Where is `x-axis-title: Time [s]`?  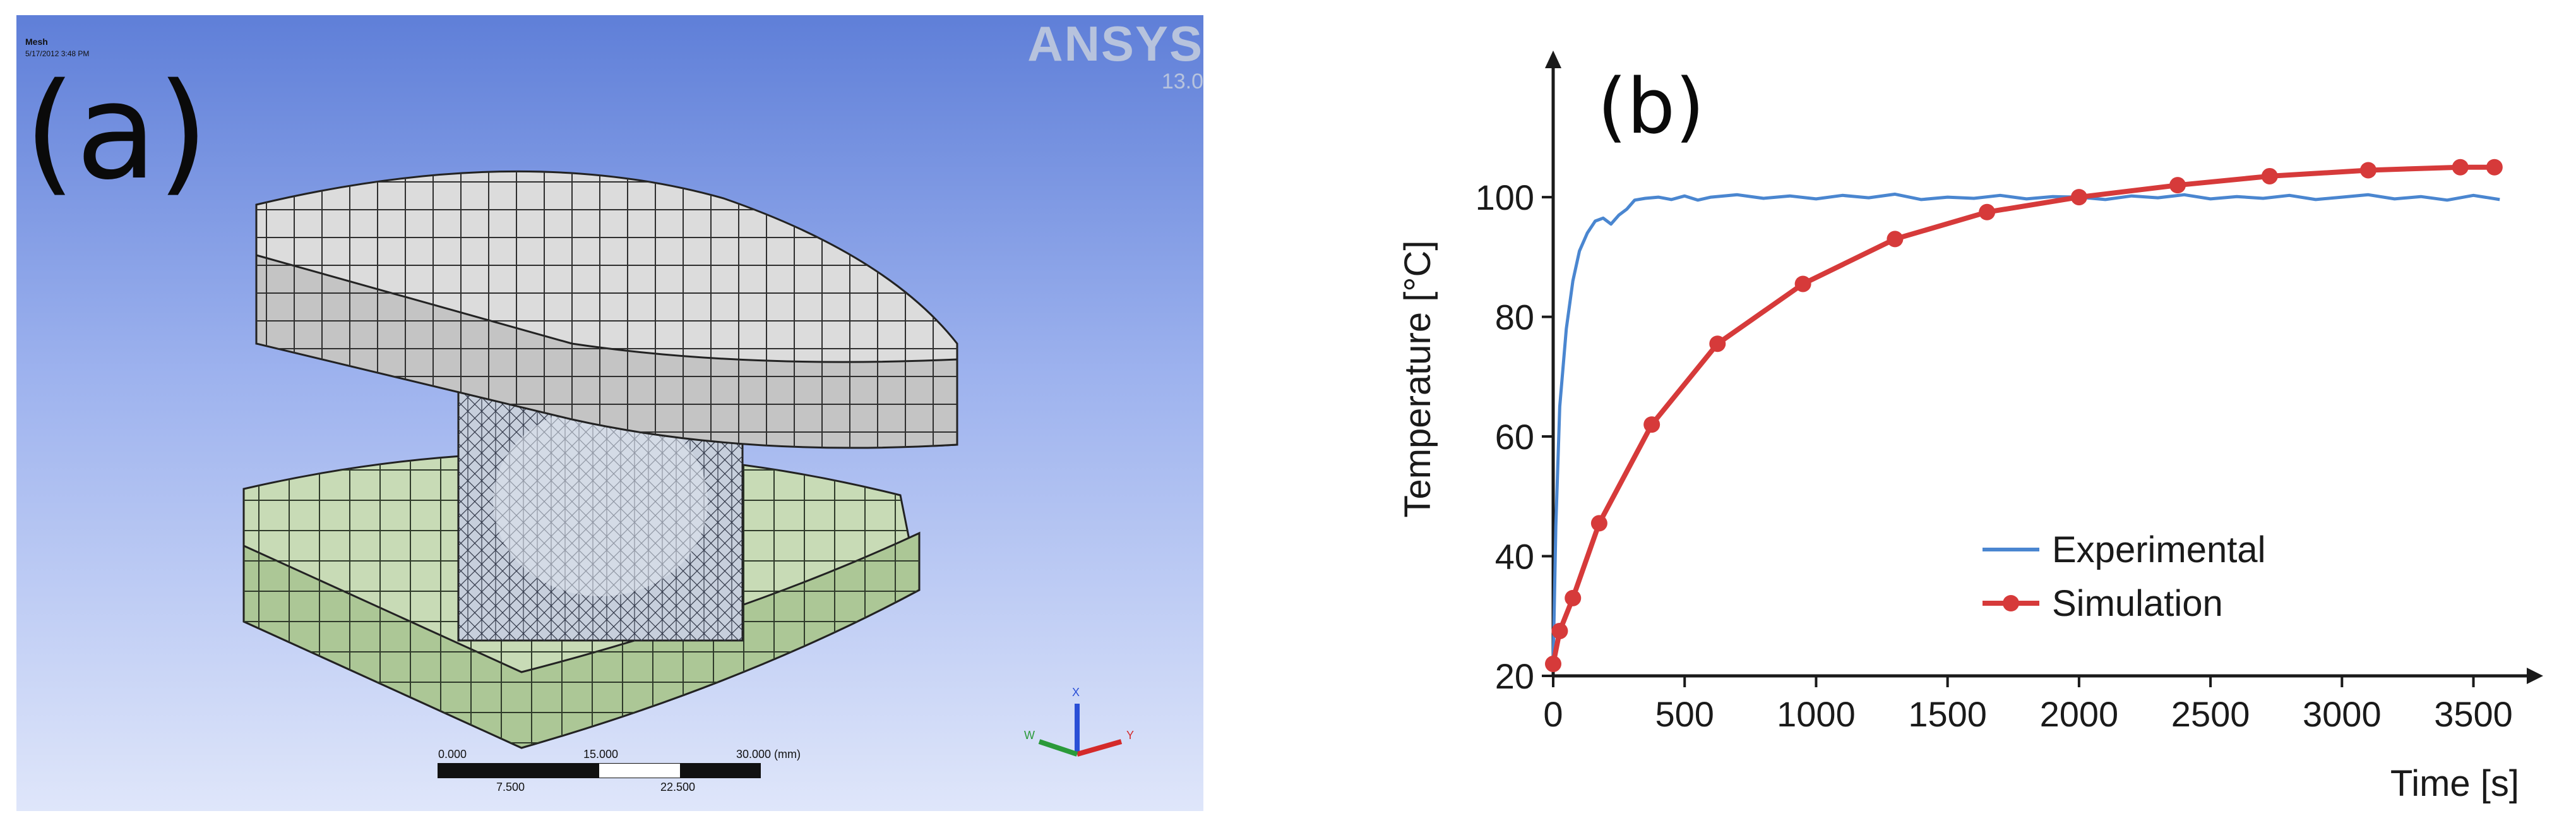 x-axis-title: Time [s] is located at coordinates (2454, 783).